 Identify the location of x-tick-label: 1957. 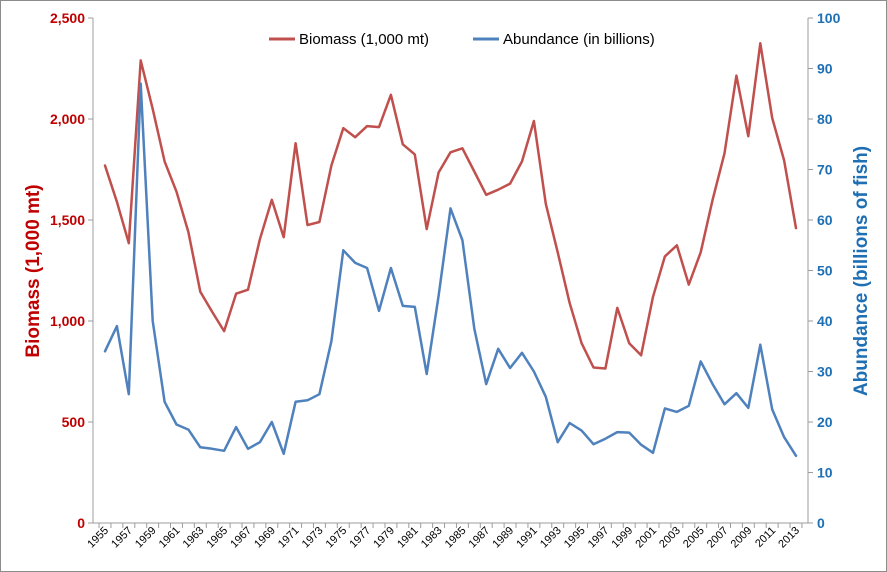
(122, 538).